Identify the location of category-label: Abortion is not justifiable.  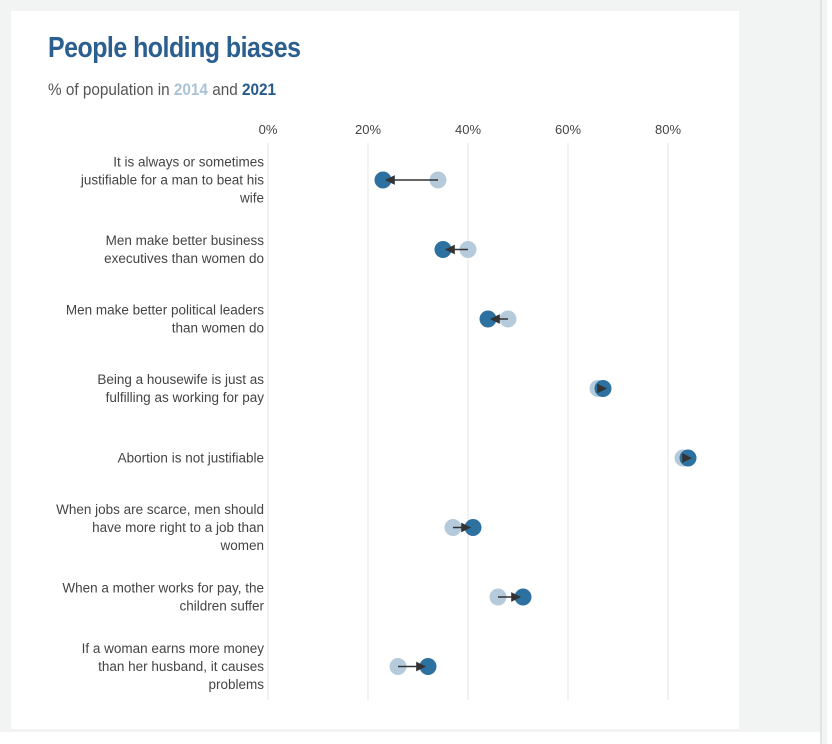
(191, 458).